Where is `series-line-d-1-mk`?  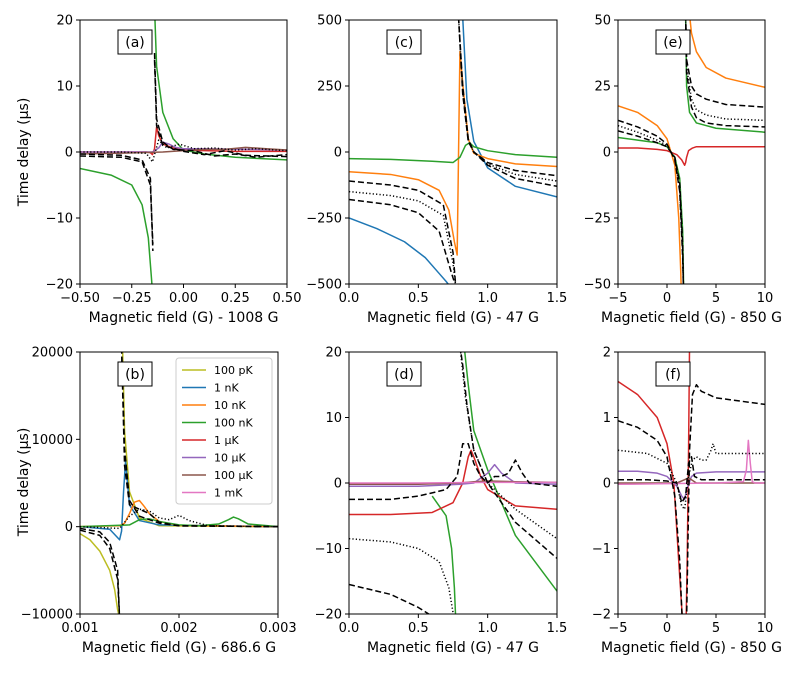 series-line-d-1-mk is located at coordinates (453, 482).